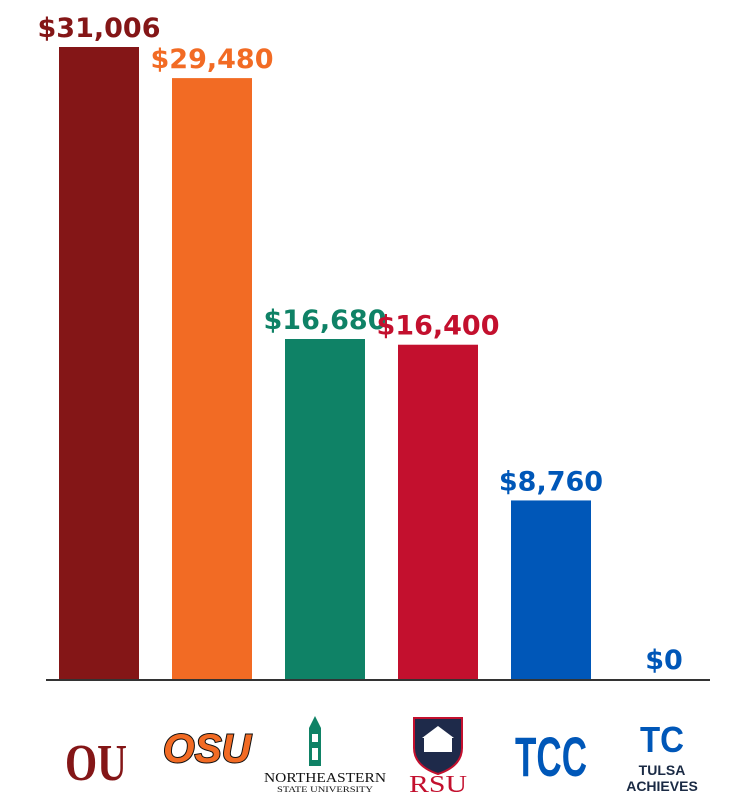  I want to click on tulsa-achieves-logo: TC TULSA ACHIEVES, so click(662, 756).